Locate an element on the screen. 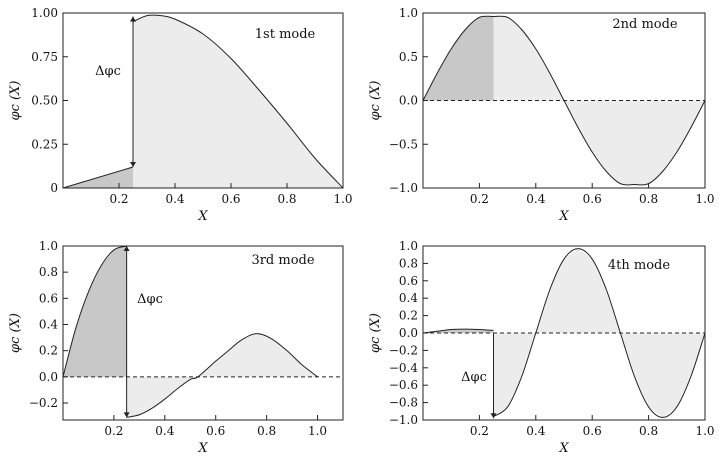 This screenshot has height=467, width=728. y-tick-label: −0.4 is located at coordinates (404, 368).